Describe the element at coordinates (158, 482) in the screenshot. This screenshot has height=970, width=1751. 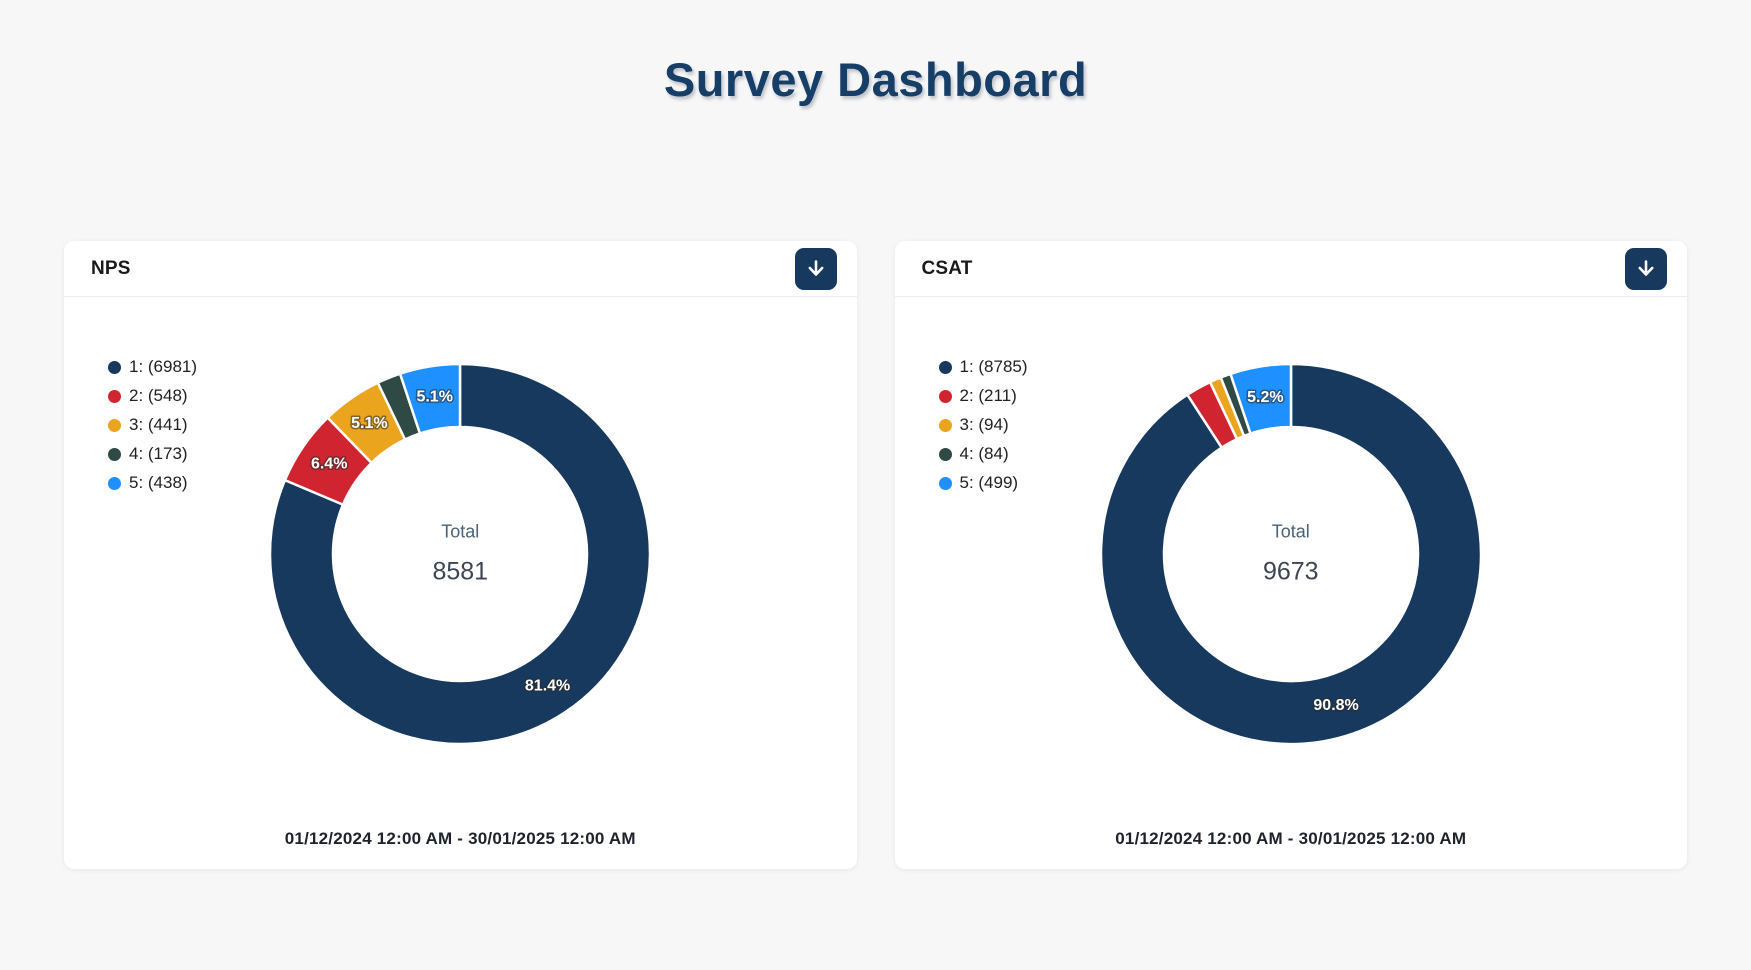
I see `legend-label: 5: (438)` at that location.